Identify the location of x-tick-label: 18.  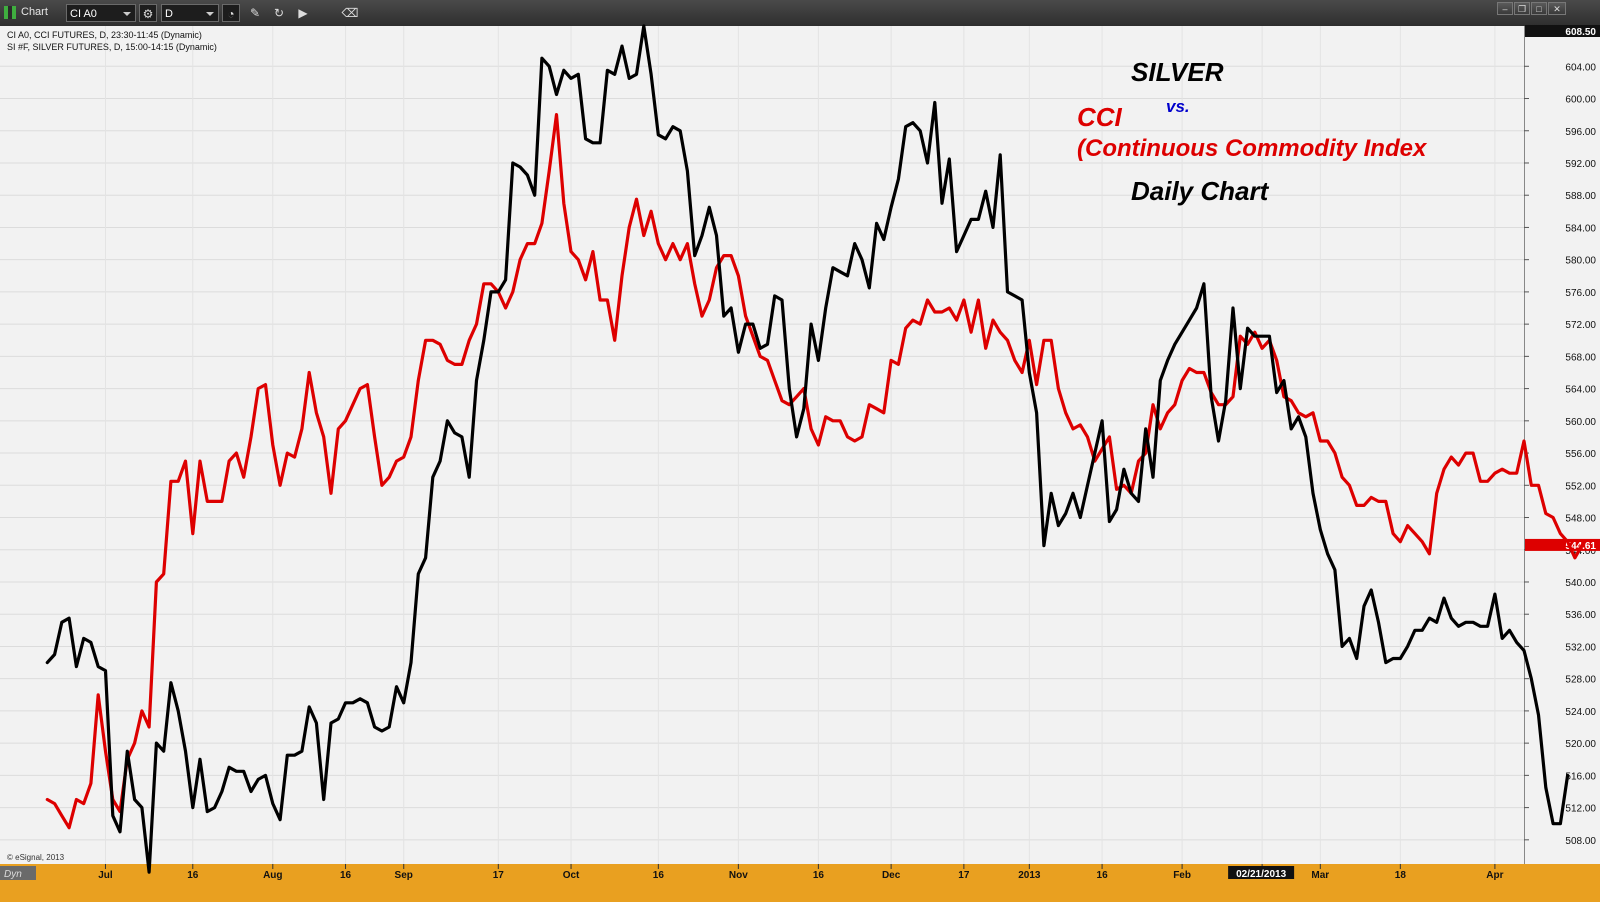
(1401, 875).